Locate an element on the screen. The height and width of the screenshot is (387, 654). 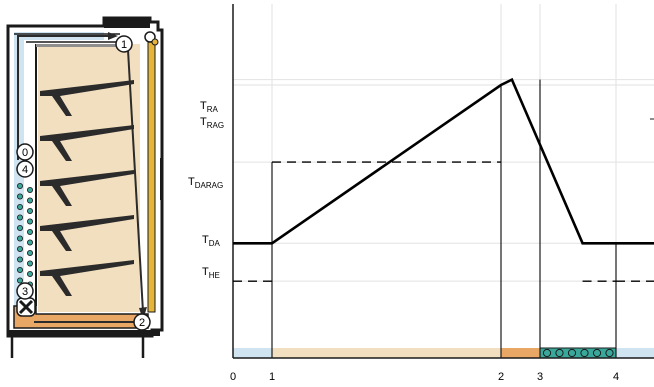
point-marker-0: 0 is located at coordinates (25, 152).